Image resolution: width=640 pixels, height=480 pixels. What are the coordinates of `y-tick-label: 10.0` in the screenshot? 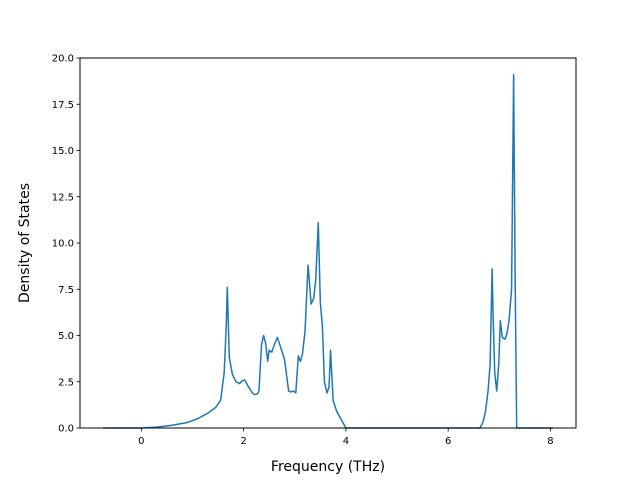 It's located at (63, 244).